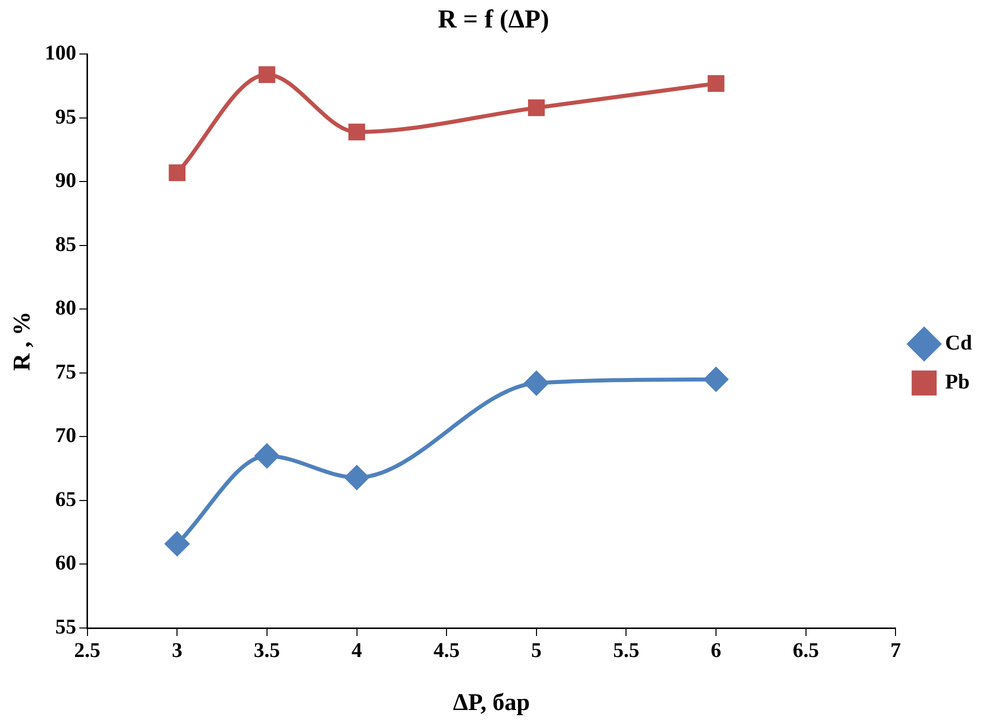 This screenshot has height=727, width=992. Describe the element at coordinates (65, 498) in the screenshot. I see `y-tick-label: 65` at that location.